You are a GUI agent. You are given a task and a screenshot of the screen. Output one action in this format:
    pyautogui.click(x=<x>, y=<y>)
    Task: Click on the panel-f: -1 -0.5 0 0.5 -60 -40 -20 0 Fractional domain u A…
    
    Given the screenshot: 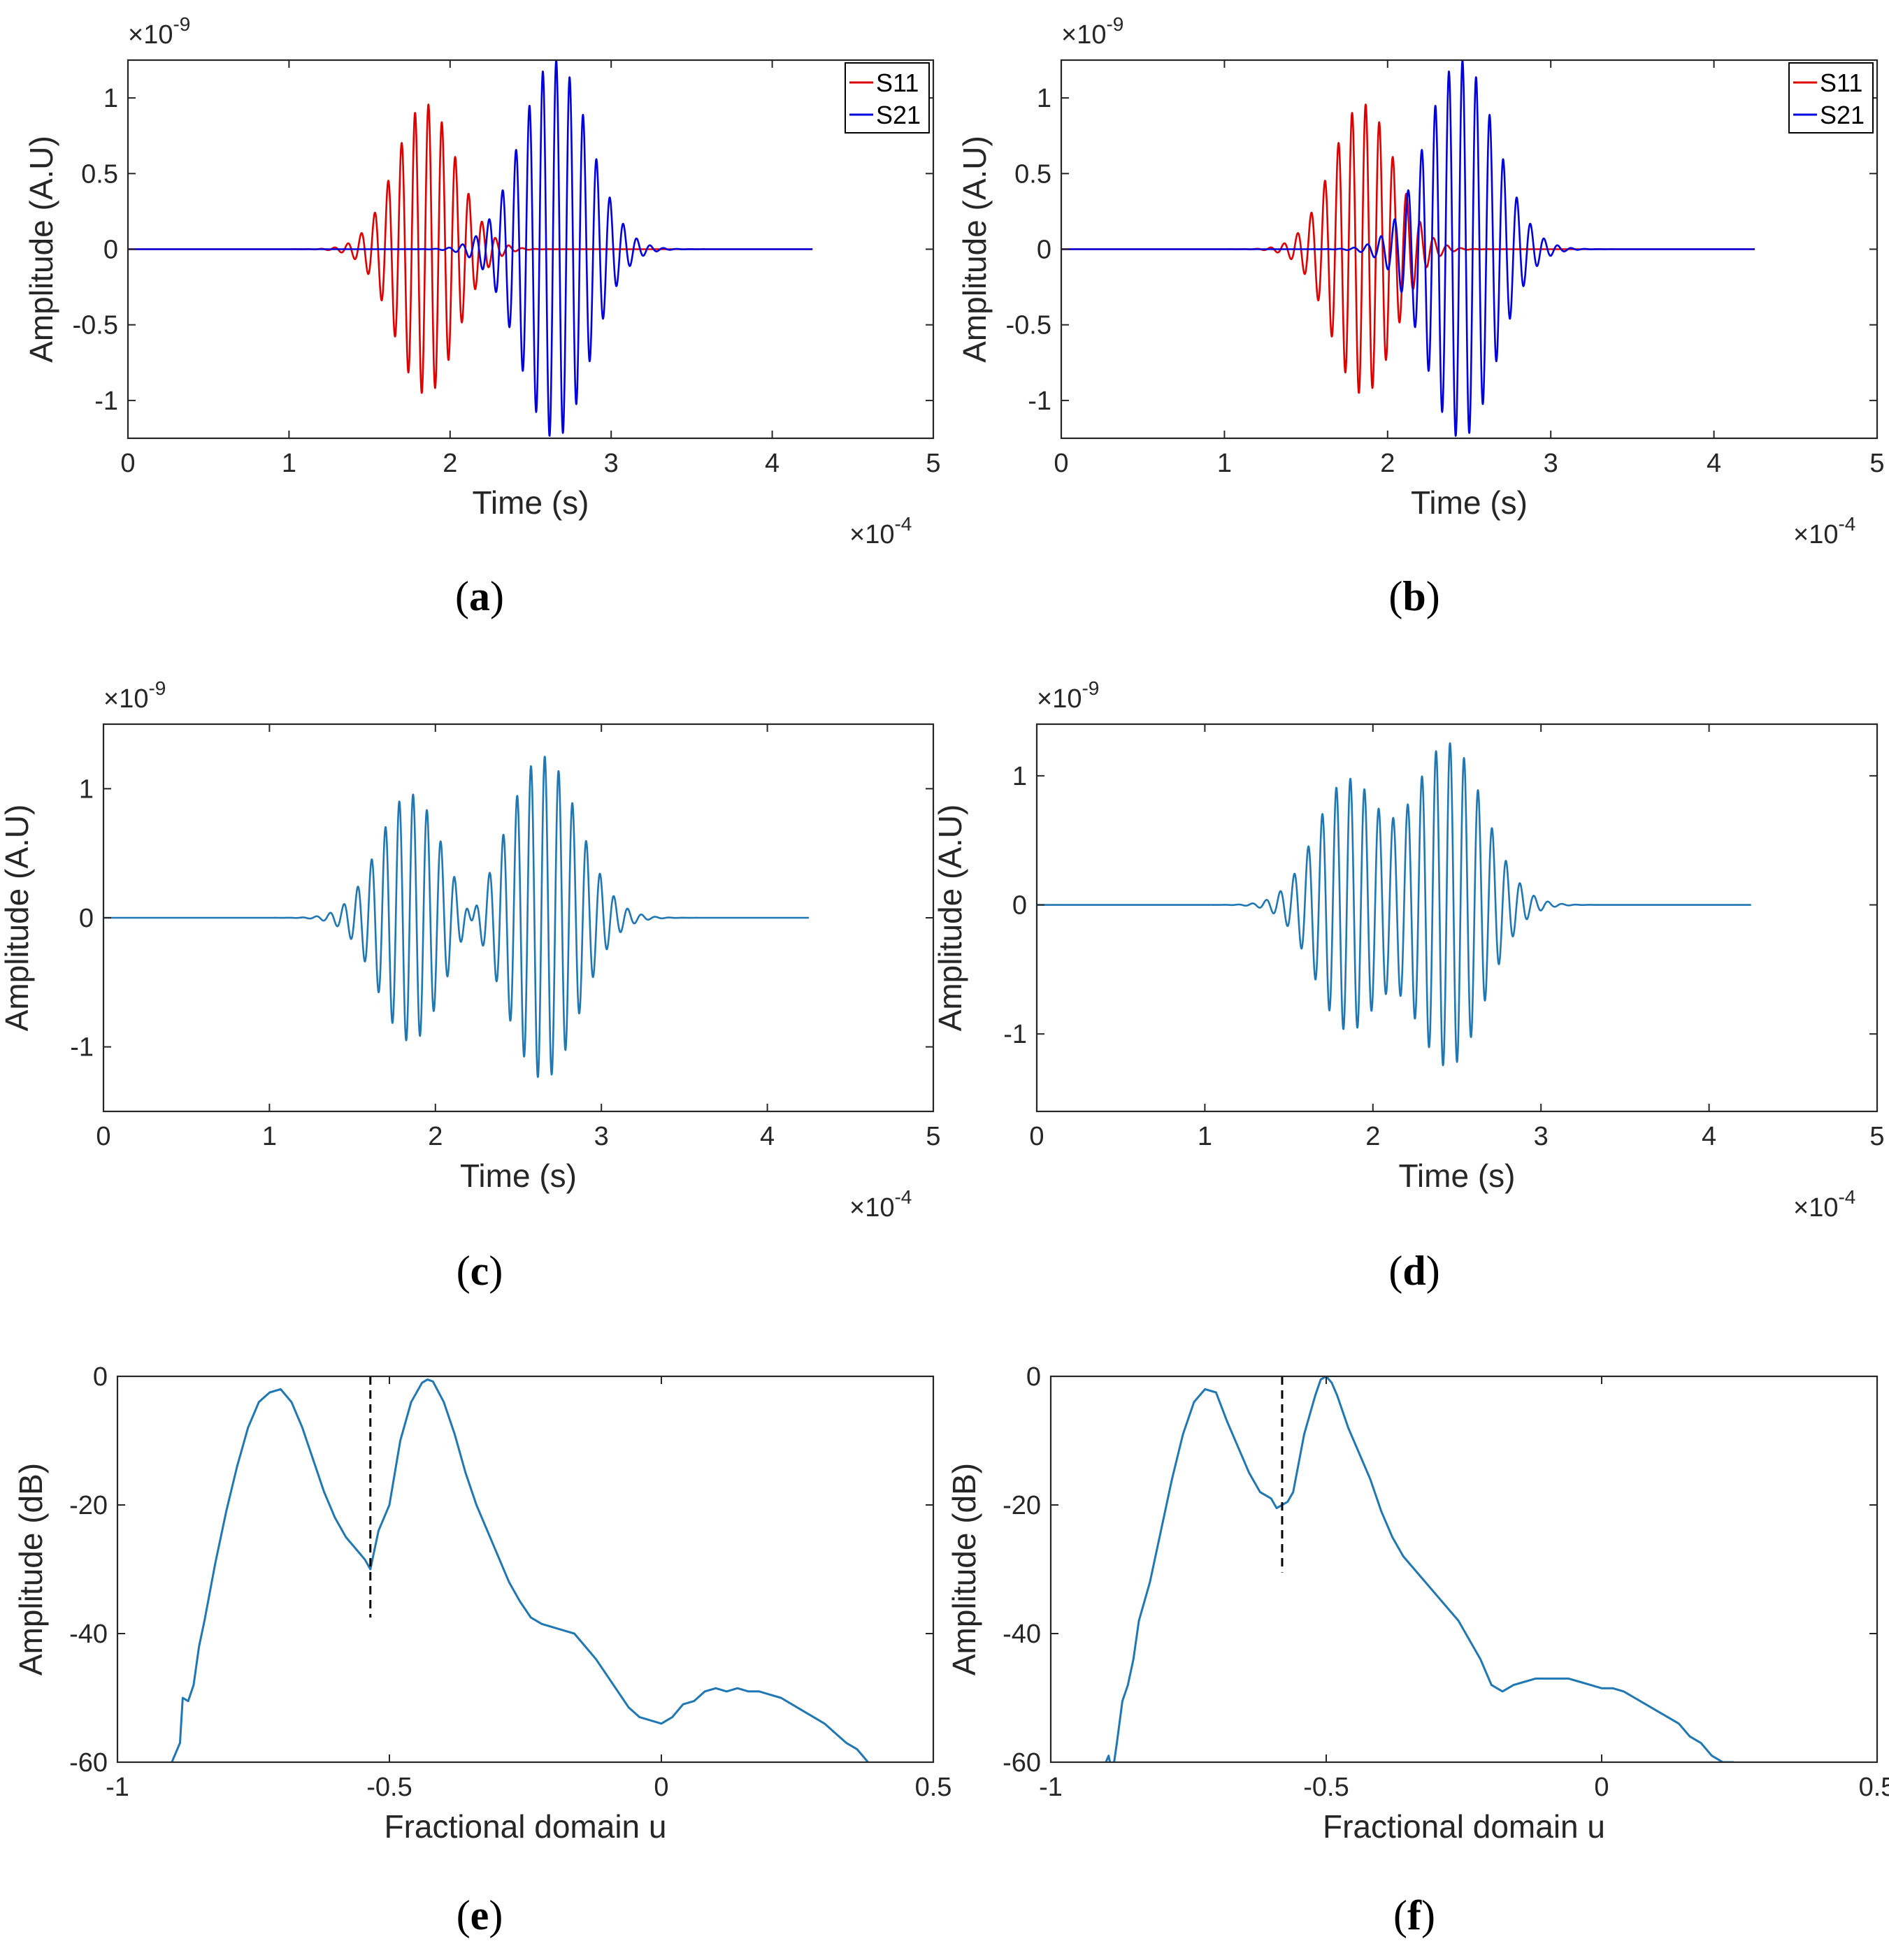 What is the action you would take?
    pyautogui.click(x=1417, y=1650)
    